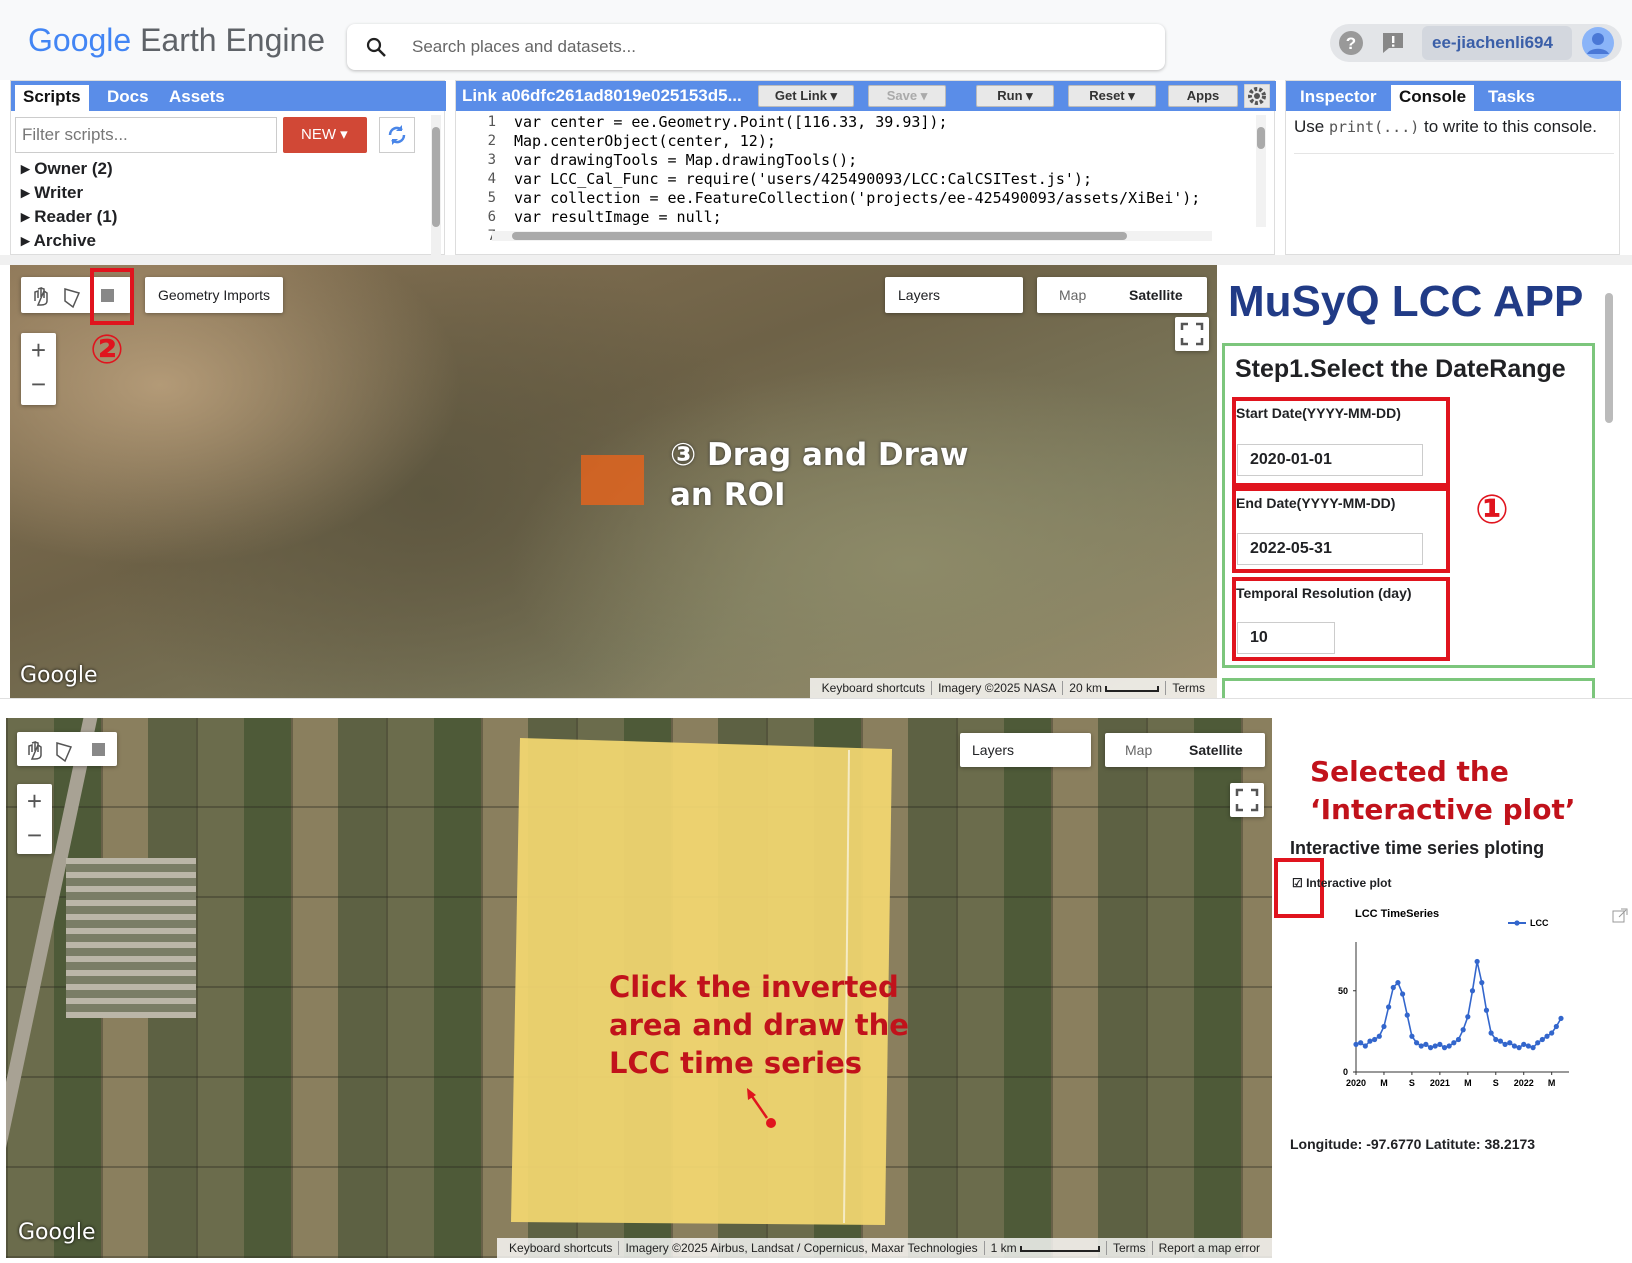  I want to click on checkbox: ☑ Interactive plot, so click(1342, 883).